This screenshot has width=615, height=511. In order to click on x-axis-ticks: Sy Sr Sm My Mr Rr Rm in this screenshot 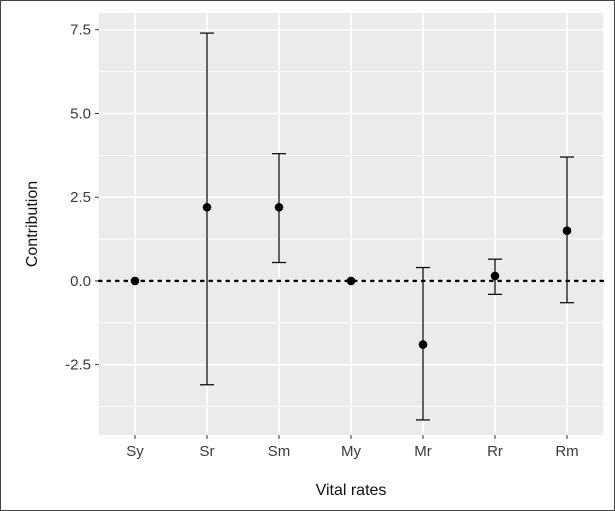, I will do `click(352, 447)`.